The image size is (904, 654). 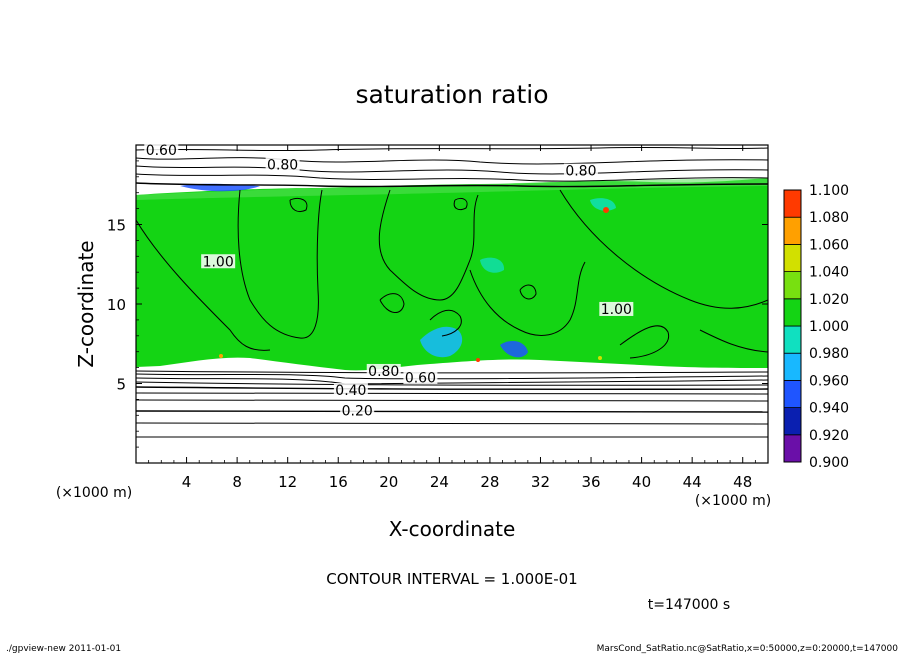 I want to click on contour-label: 0.20, so click(x=357, y=412).